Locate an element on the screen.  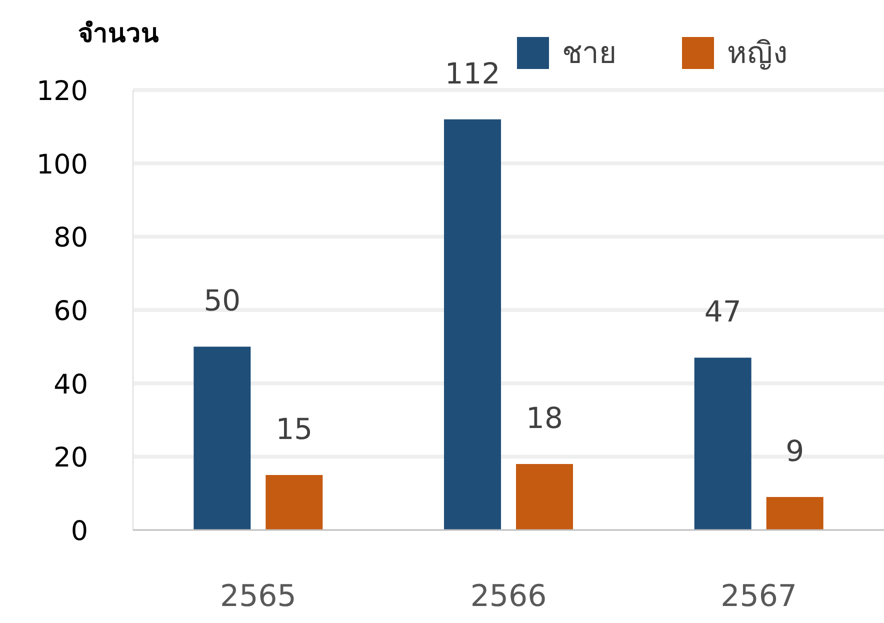
data-label: 9 is located at coordinates (795, 451).